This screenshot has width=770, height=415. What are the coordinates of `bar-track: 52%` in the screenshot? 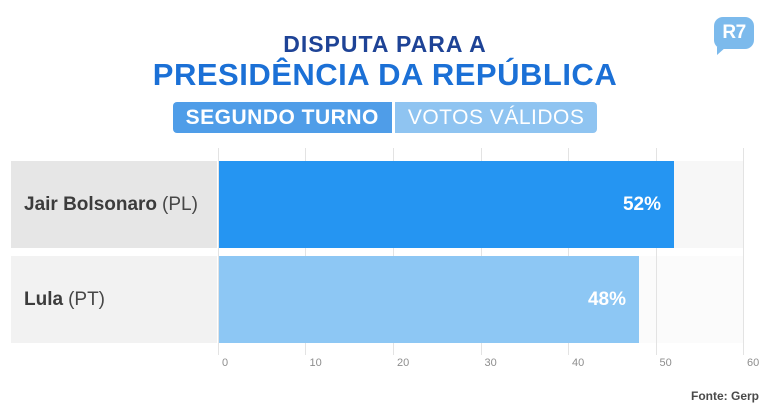 It's located at (481, 204).